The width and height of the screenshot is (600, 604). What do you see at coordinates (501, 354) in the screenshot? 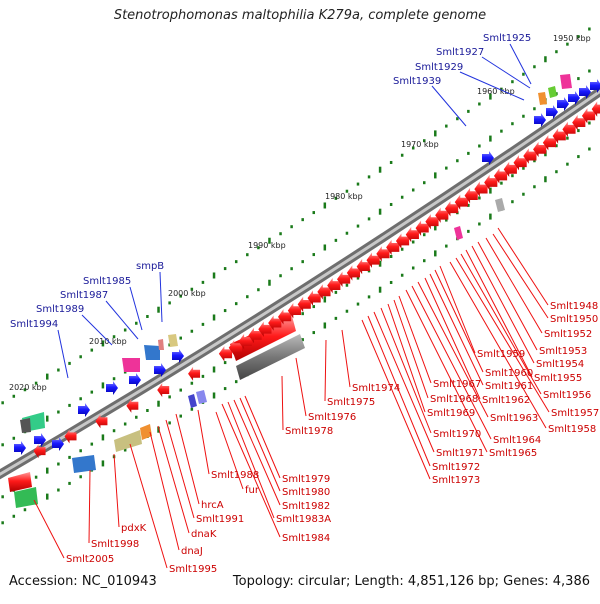
I see `gene-label-inner: Smlt1959` at bounding box center [501, 354].